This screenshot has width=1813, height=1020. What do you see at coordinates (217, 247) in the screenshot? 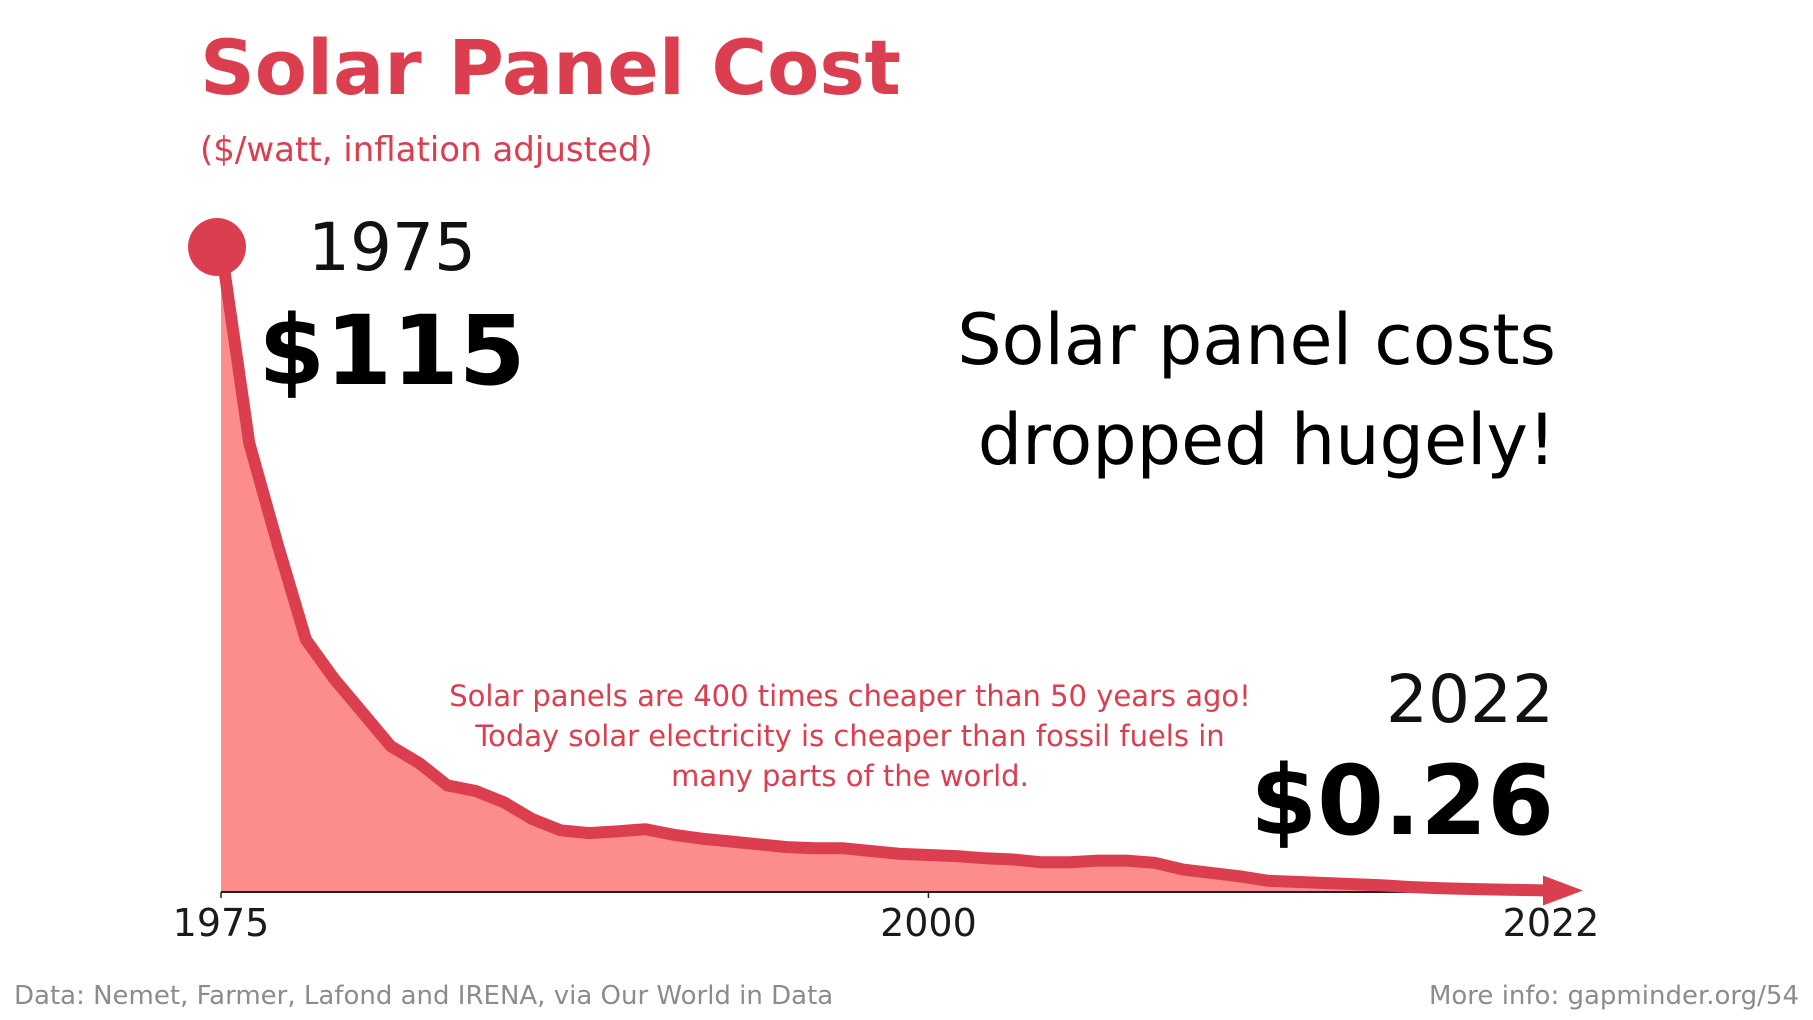
I see `start-point-marker` at bounding box center [217, 247].